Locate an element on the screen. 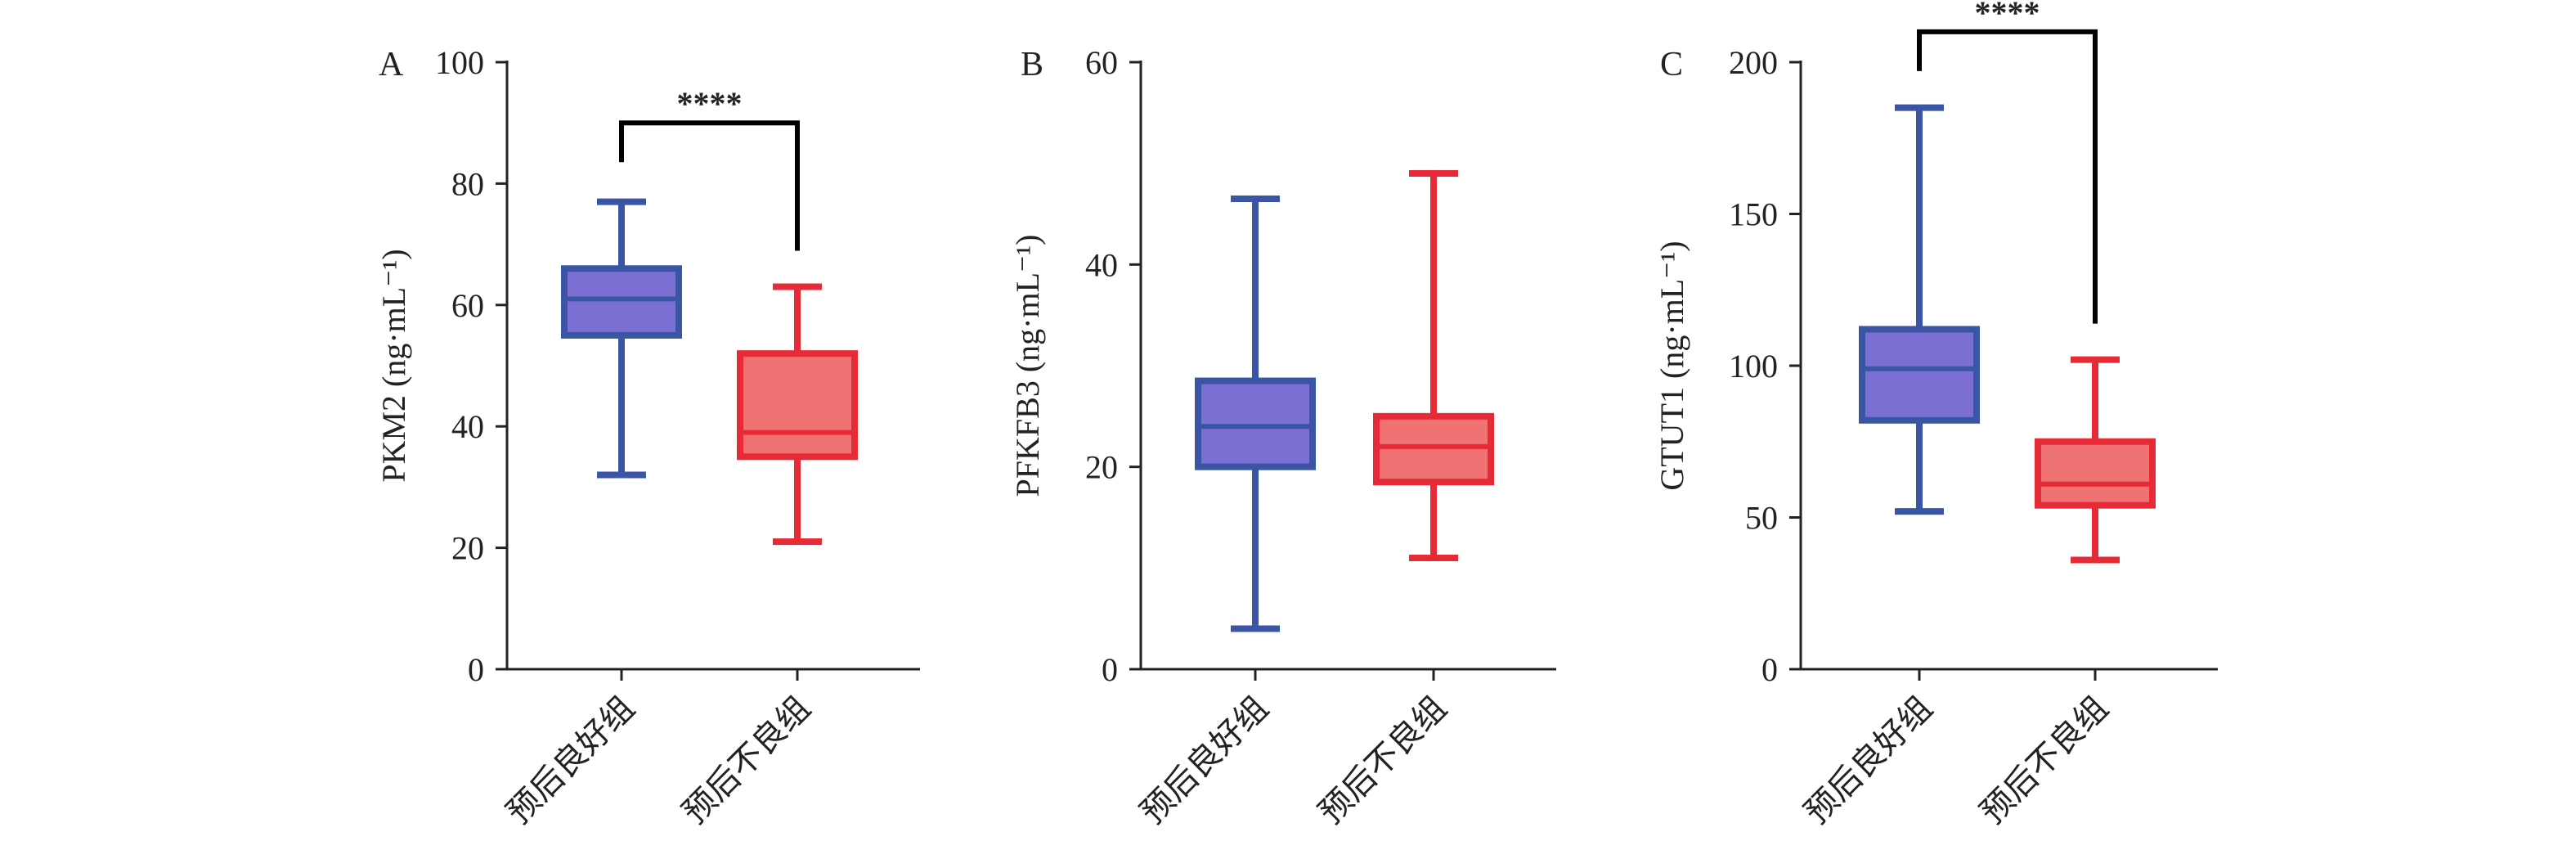 This screenshot has width=2576, height=868. y-tick-label: 150 is located at coordinates (1754, 214).